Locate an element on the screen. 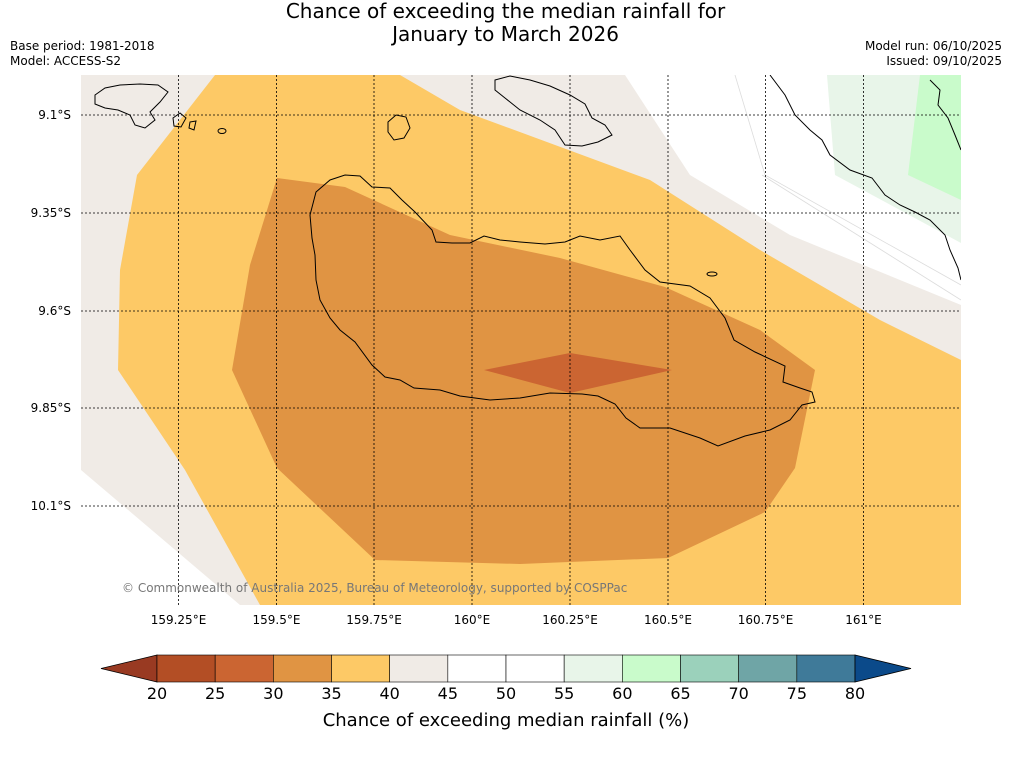 This screenshot has height=758, width=1011. lat-label: 10.1°S is located at coordinates (51, 506).